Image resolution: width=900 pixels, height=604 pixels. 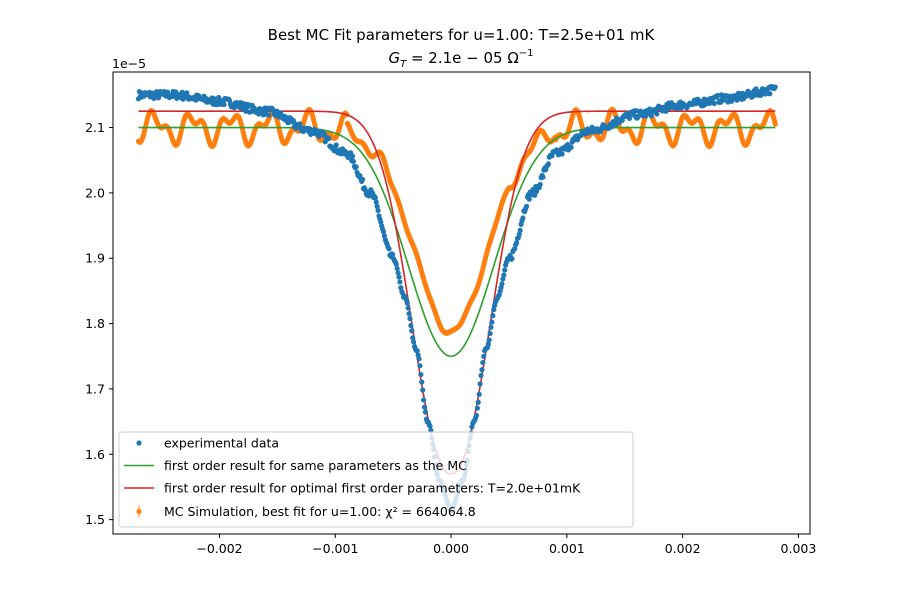 I want to click on subtitle-g: G, so click(x=394, y=58).